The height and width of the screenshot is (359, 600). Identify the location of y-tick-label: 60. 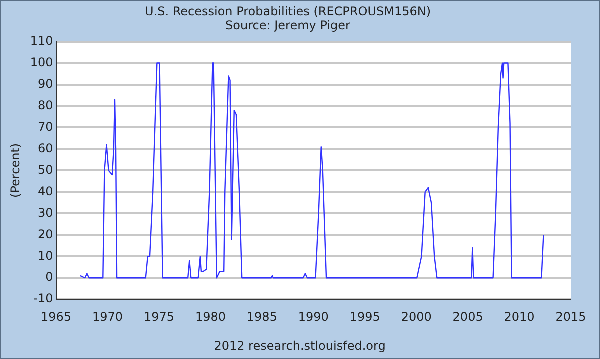
(46, 148).